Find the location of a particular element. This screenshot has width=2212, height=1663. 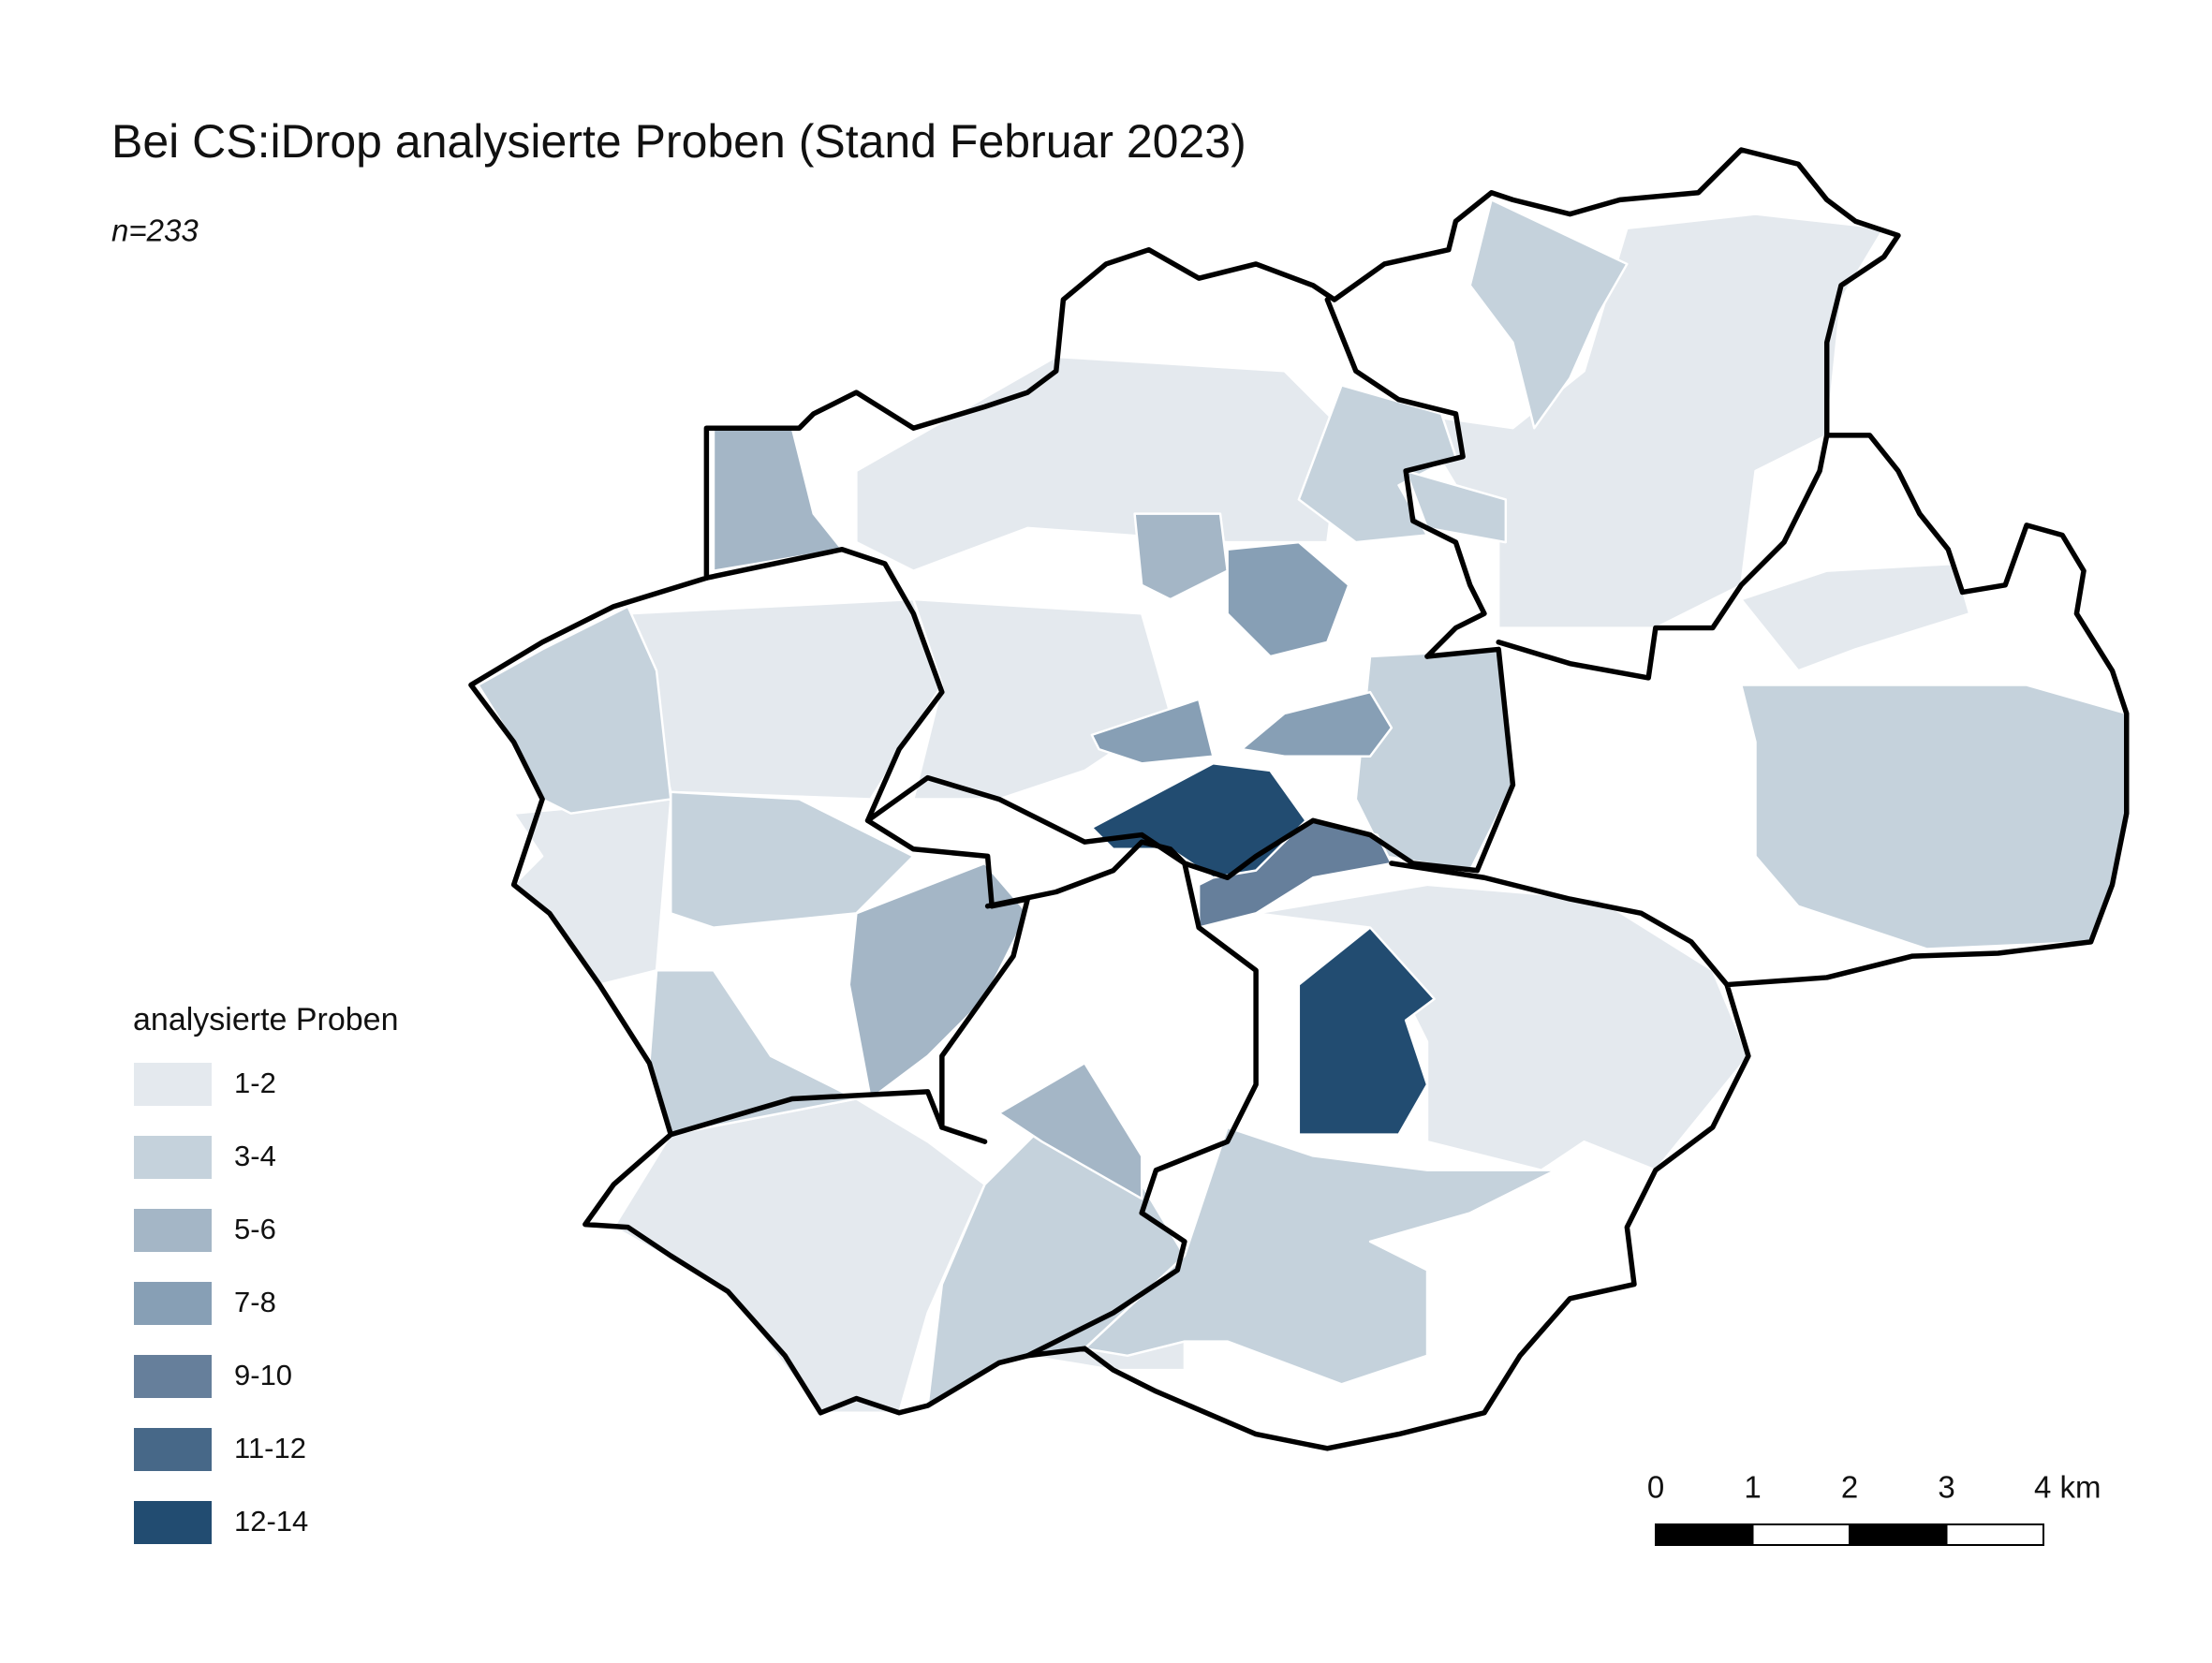

scale-bar: 0 1 2 3 4 km is located at coordinates (1874, 1508).